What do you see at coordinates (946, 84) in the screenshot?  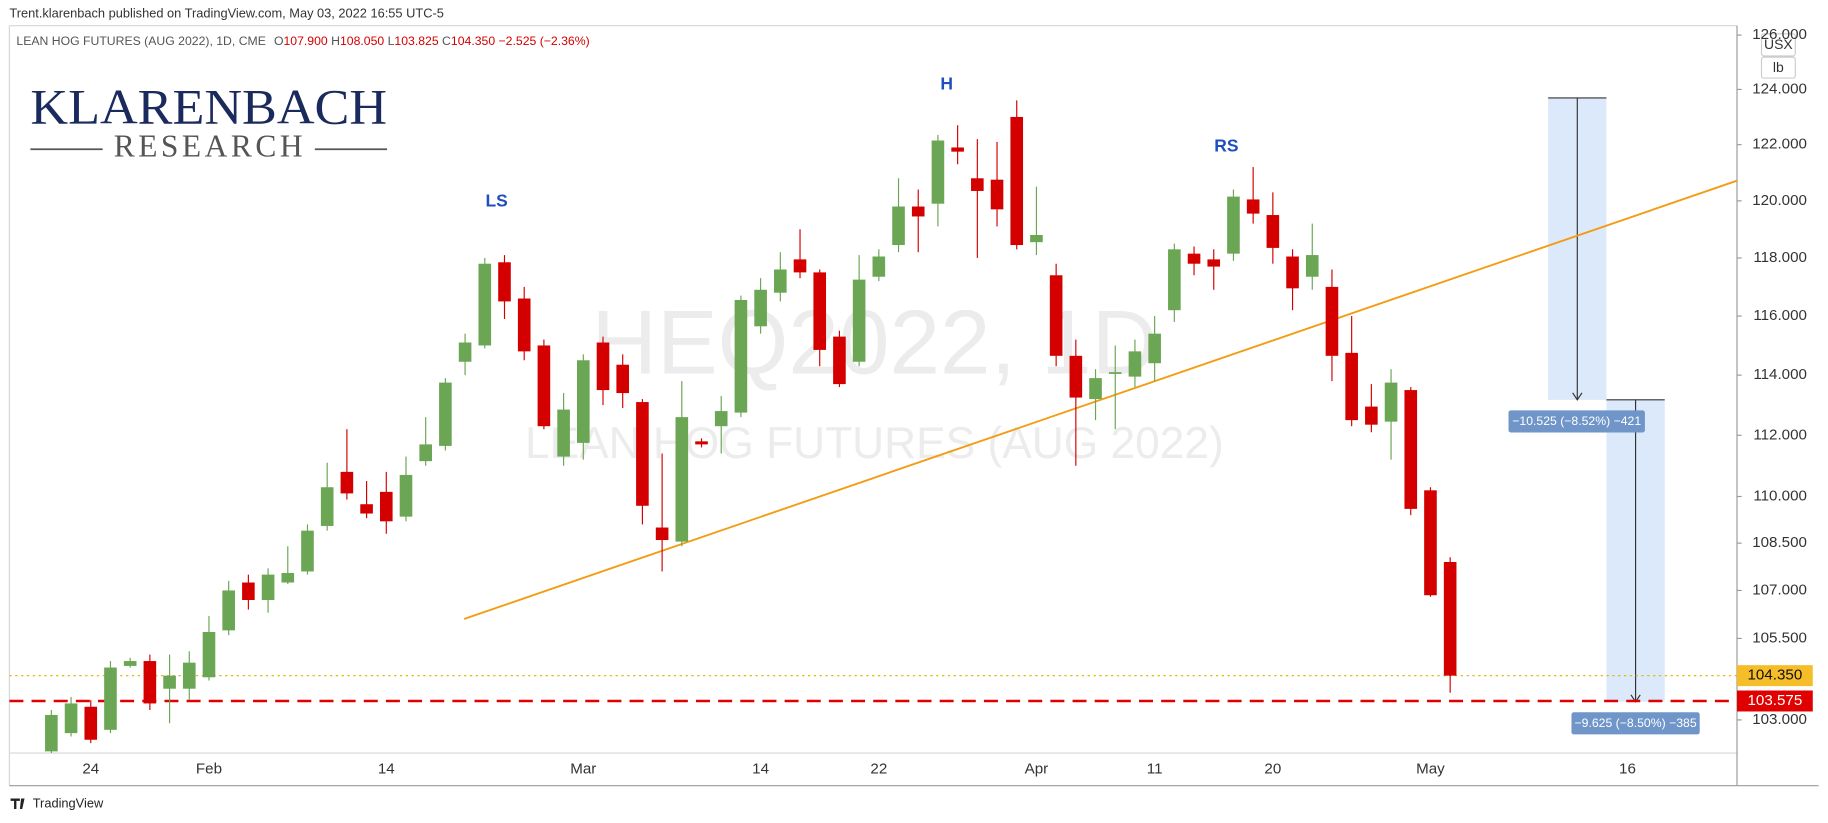 I see `pattern-label: H` at bounding box center [946, 84].